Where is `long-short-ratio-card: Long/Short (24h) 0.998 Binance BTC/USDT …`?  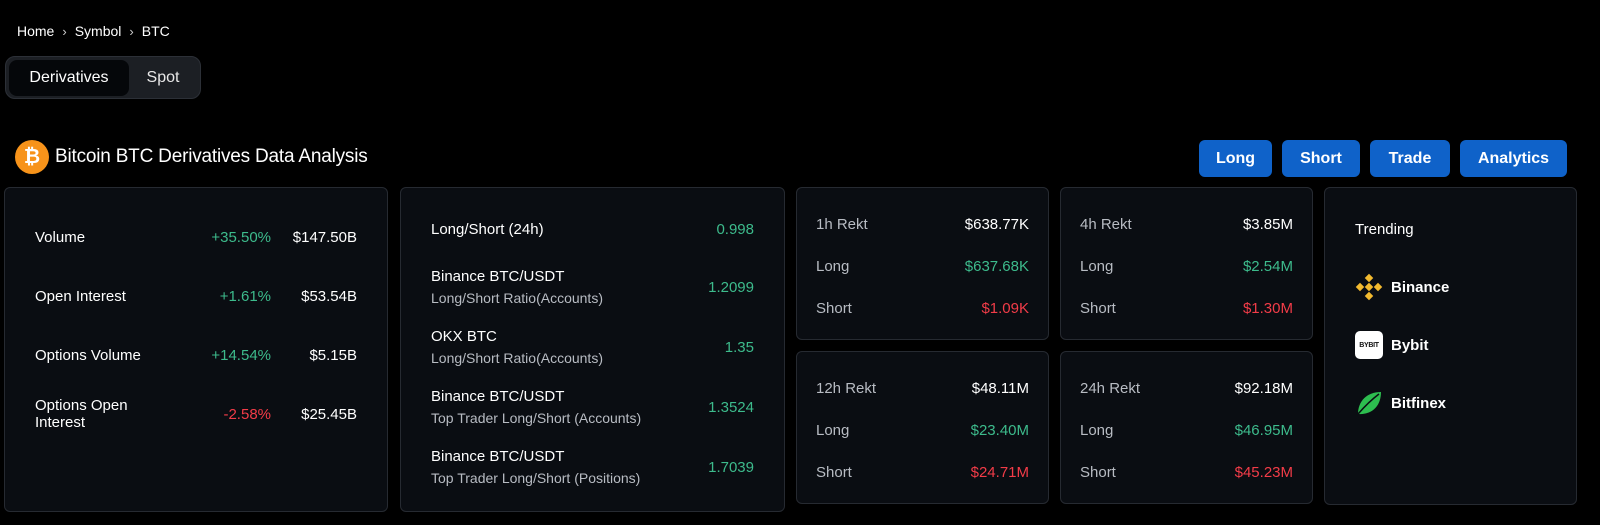 long-short-ratio-card: Long/Short (24h) 0.998 Binance BTC/USDT … is located at coordinates (592, 349).